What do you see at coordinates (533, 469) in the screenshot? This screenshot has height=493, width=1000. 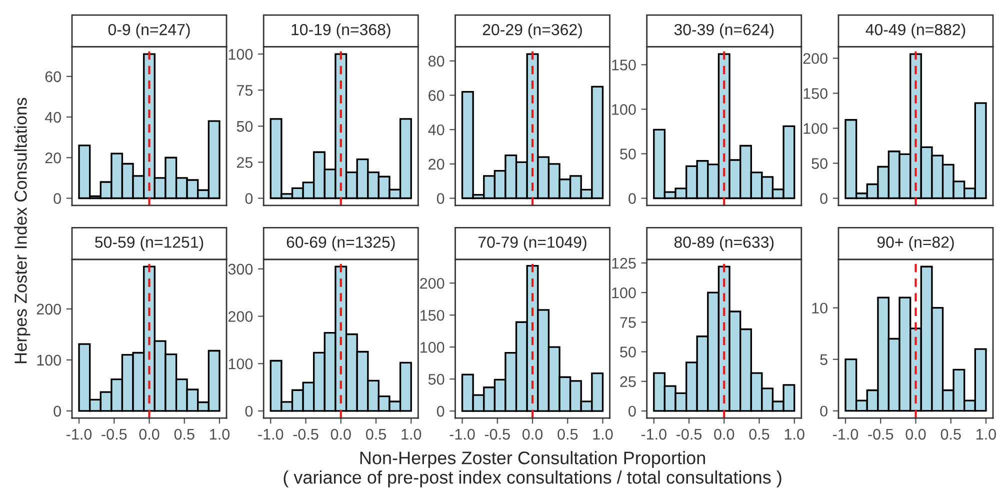 I see `x-axis-title: Non-Herpes Zoster Consultation Proportion ( variance of pre-post index consultations / total consultations )` at bounding box center [533, 469].